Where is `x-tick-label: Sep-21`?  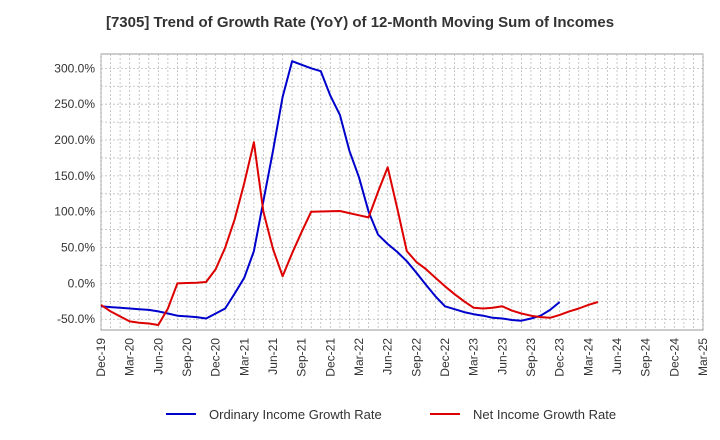 x-tick-label: Sep-21 is located at coordinates (302, 357).